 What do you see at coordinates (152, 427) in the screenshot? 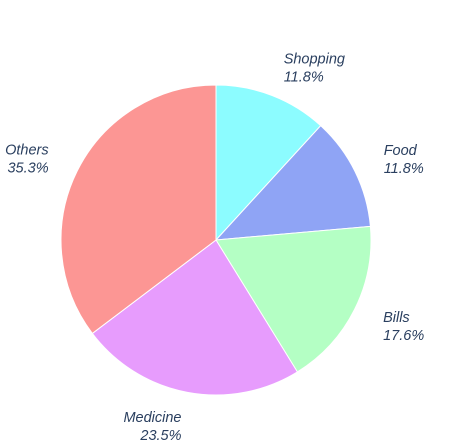
I see `pie-label-medicine: Medicine 23.5%` at bounding box center [152, 427].